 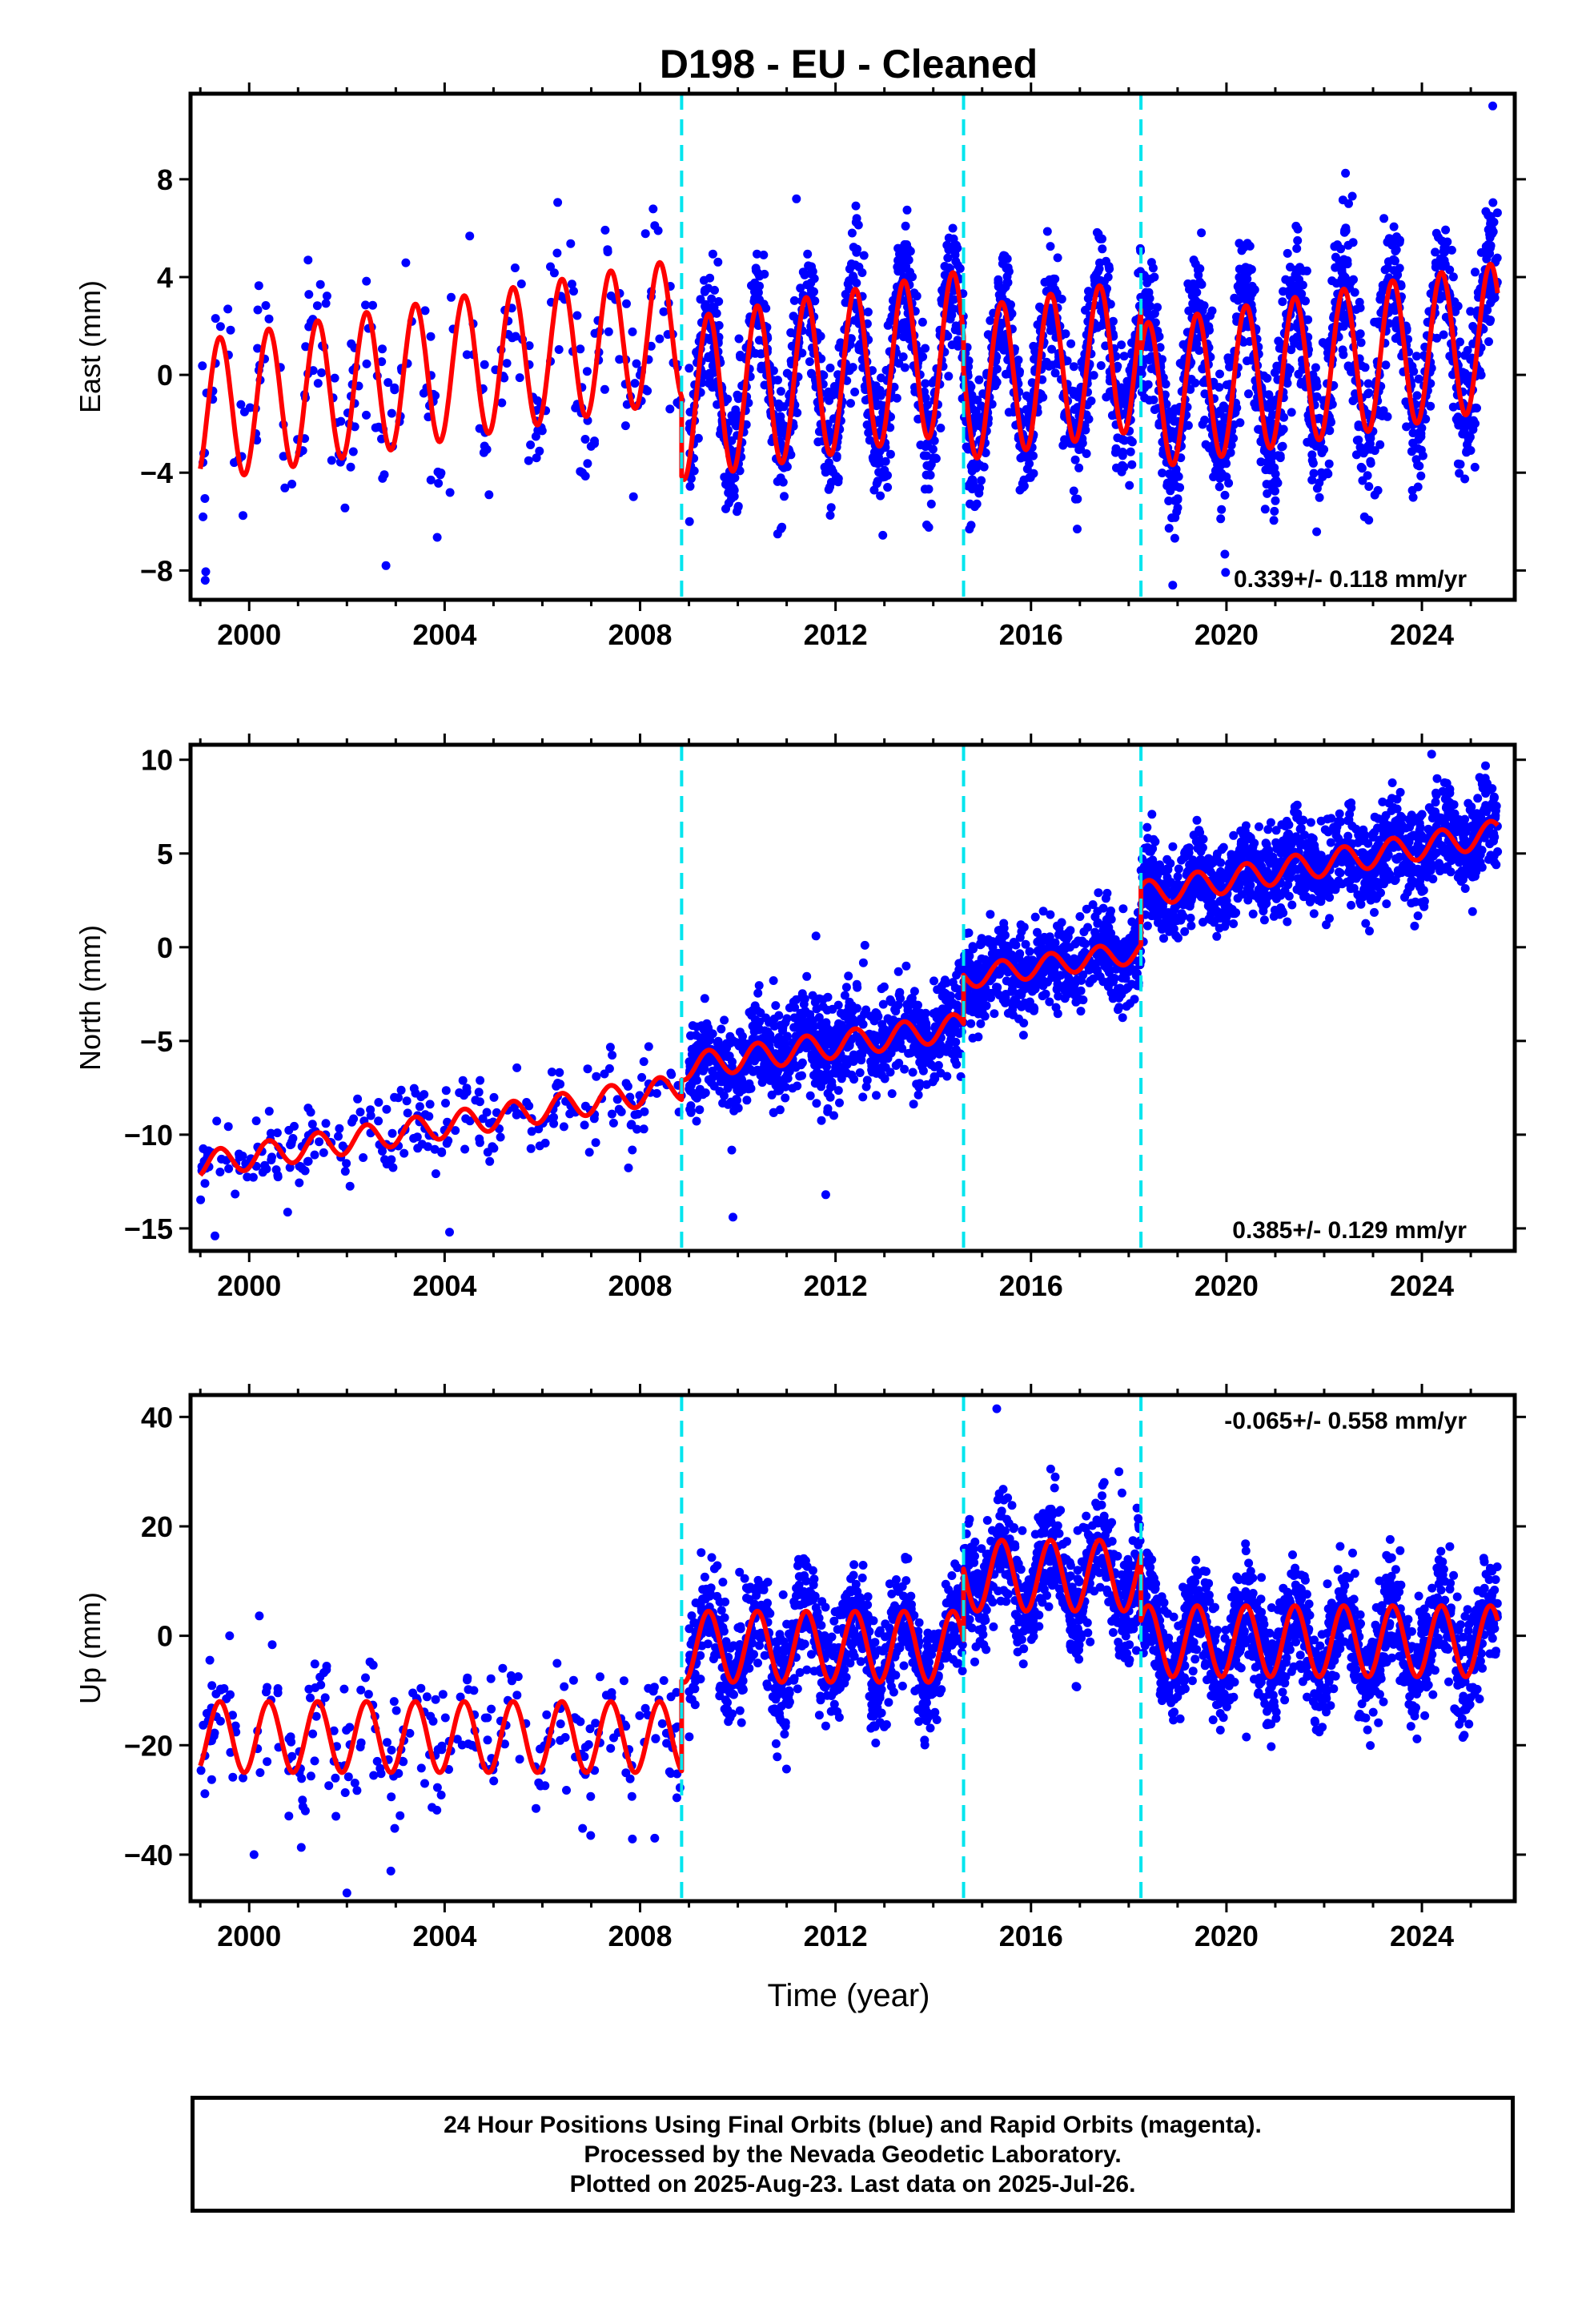 I want to click on y-tick-label: 8, so click(x=165, y=179).